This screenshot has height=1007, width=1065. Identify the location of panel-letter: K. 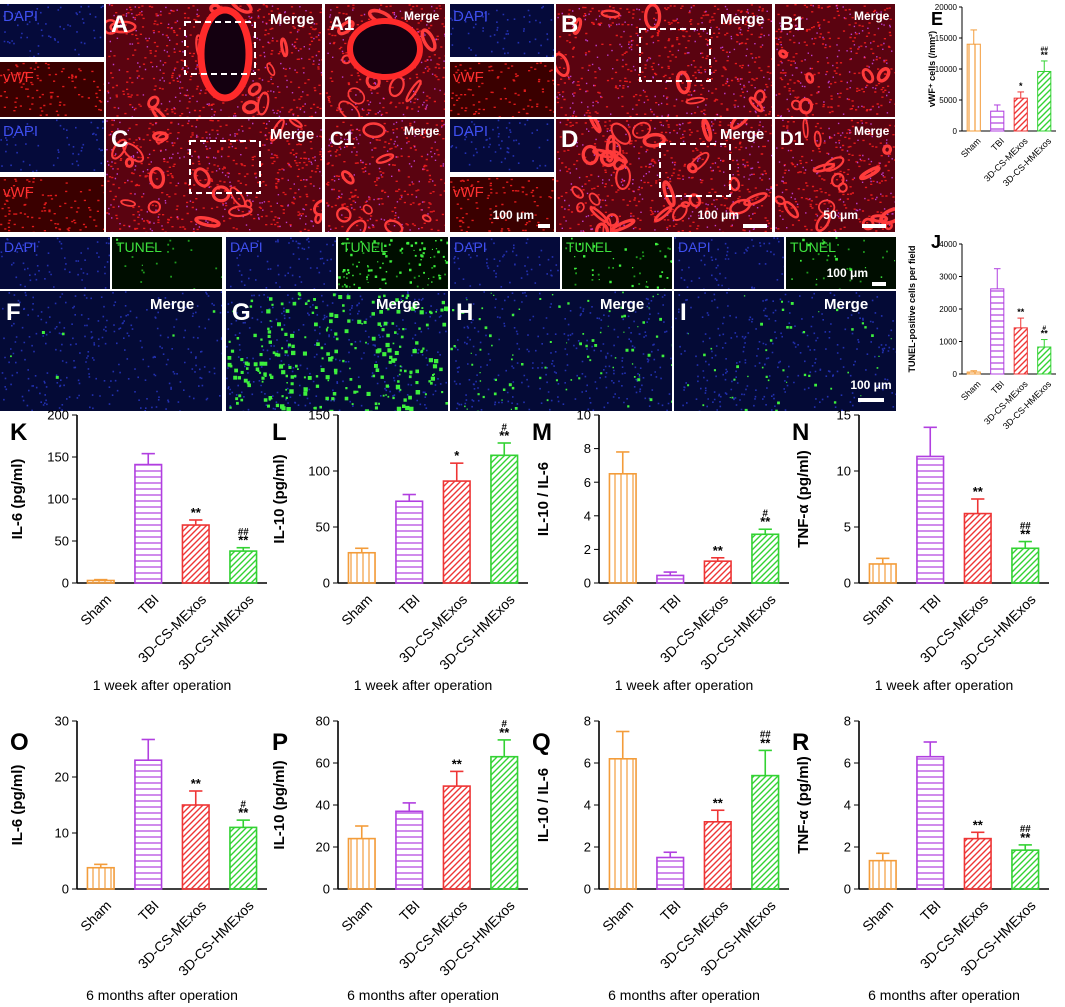
(19, 432).